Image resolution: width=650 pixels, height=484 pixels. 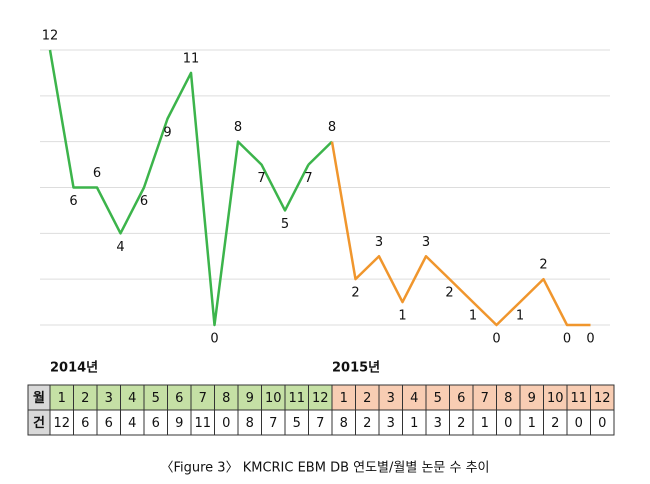 What do you see at coordinates (179, 423) in the screenshot?
I see `count-text: 9` at bounding box center [179, 423].